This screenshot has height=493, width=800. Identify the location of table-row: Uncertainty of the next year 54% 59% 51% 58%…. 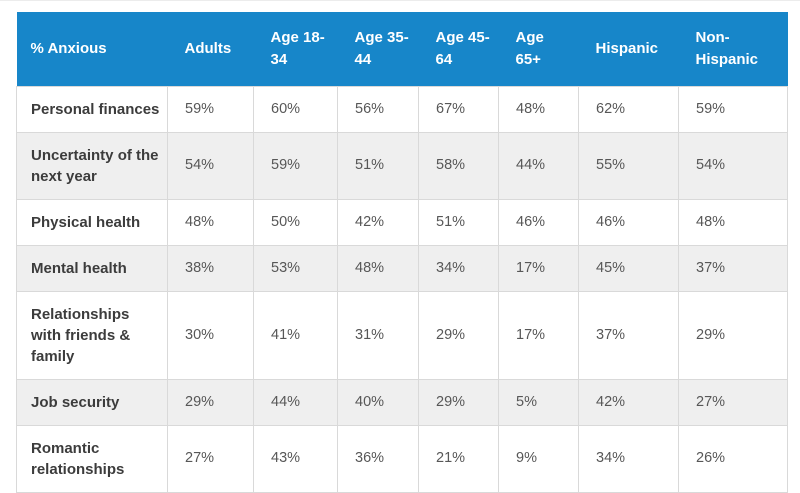
(402, 165).